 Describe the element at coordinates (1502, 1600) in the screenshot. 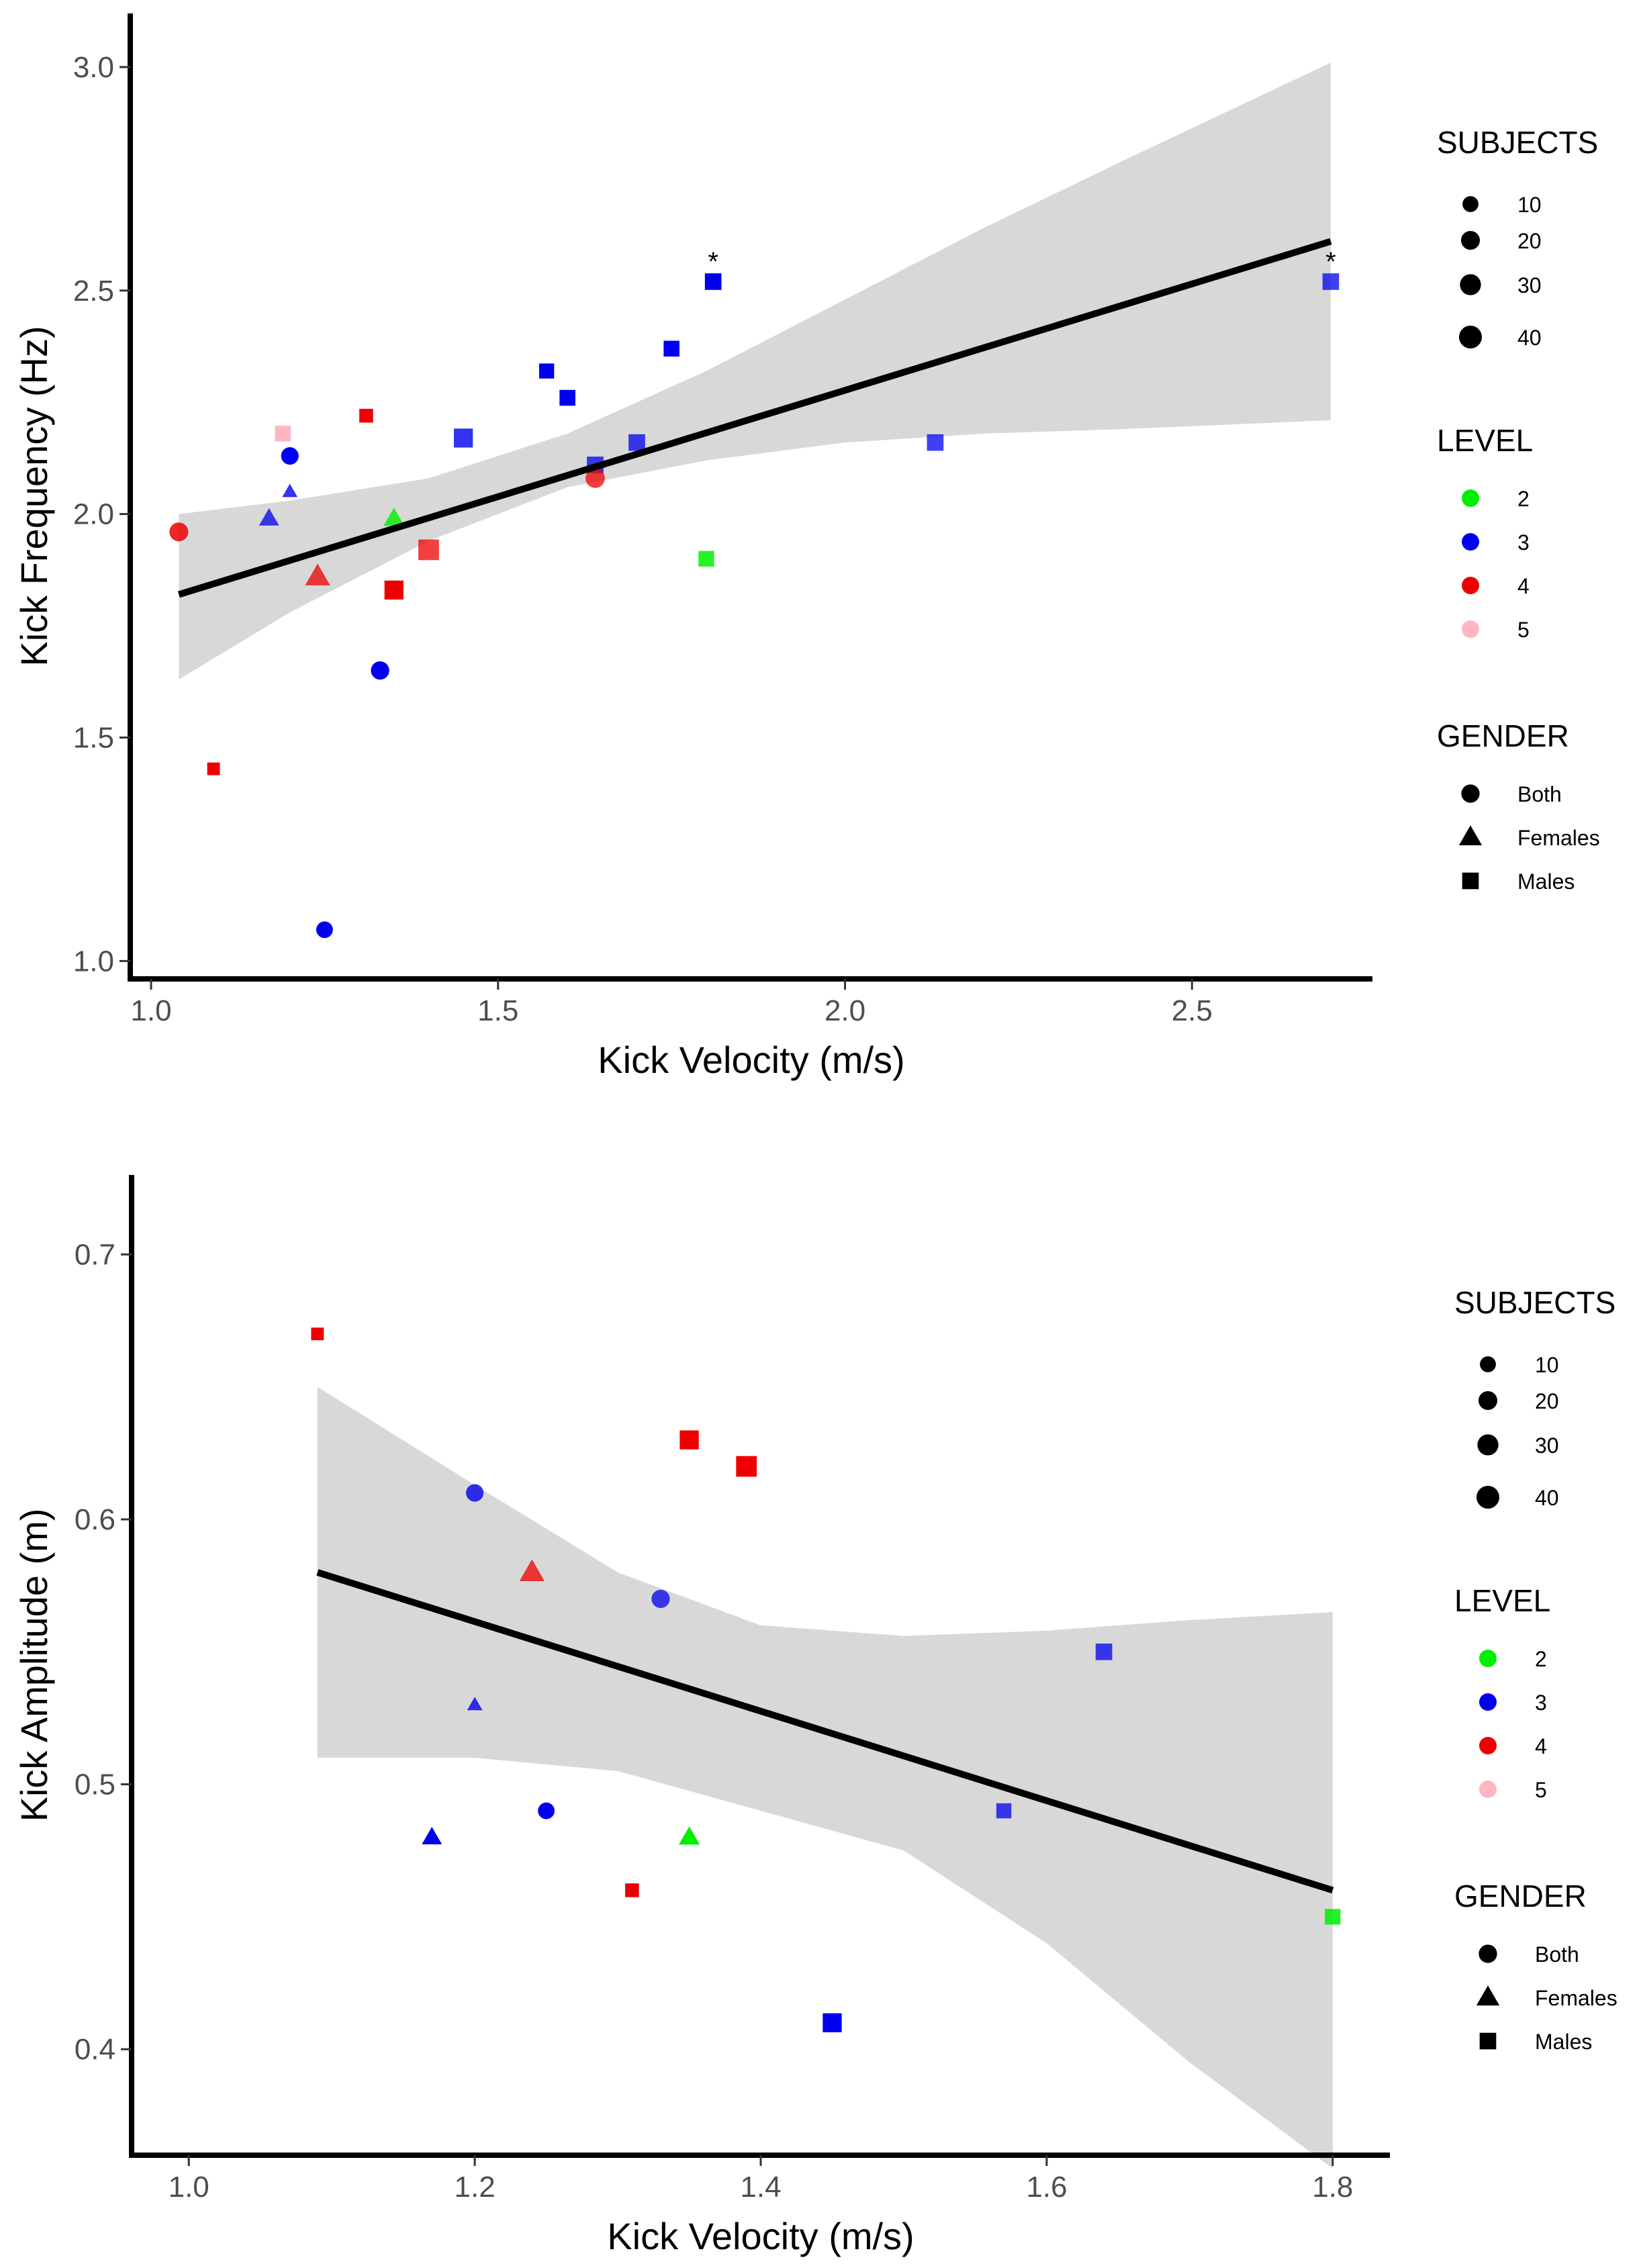

I see `legend-level-title: LEVEL` at that location.